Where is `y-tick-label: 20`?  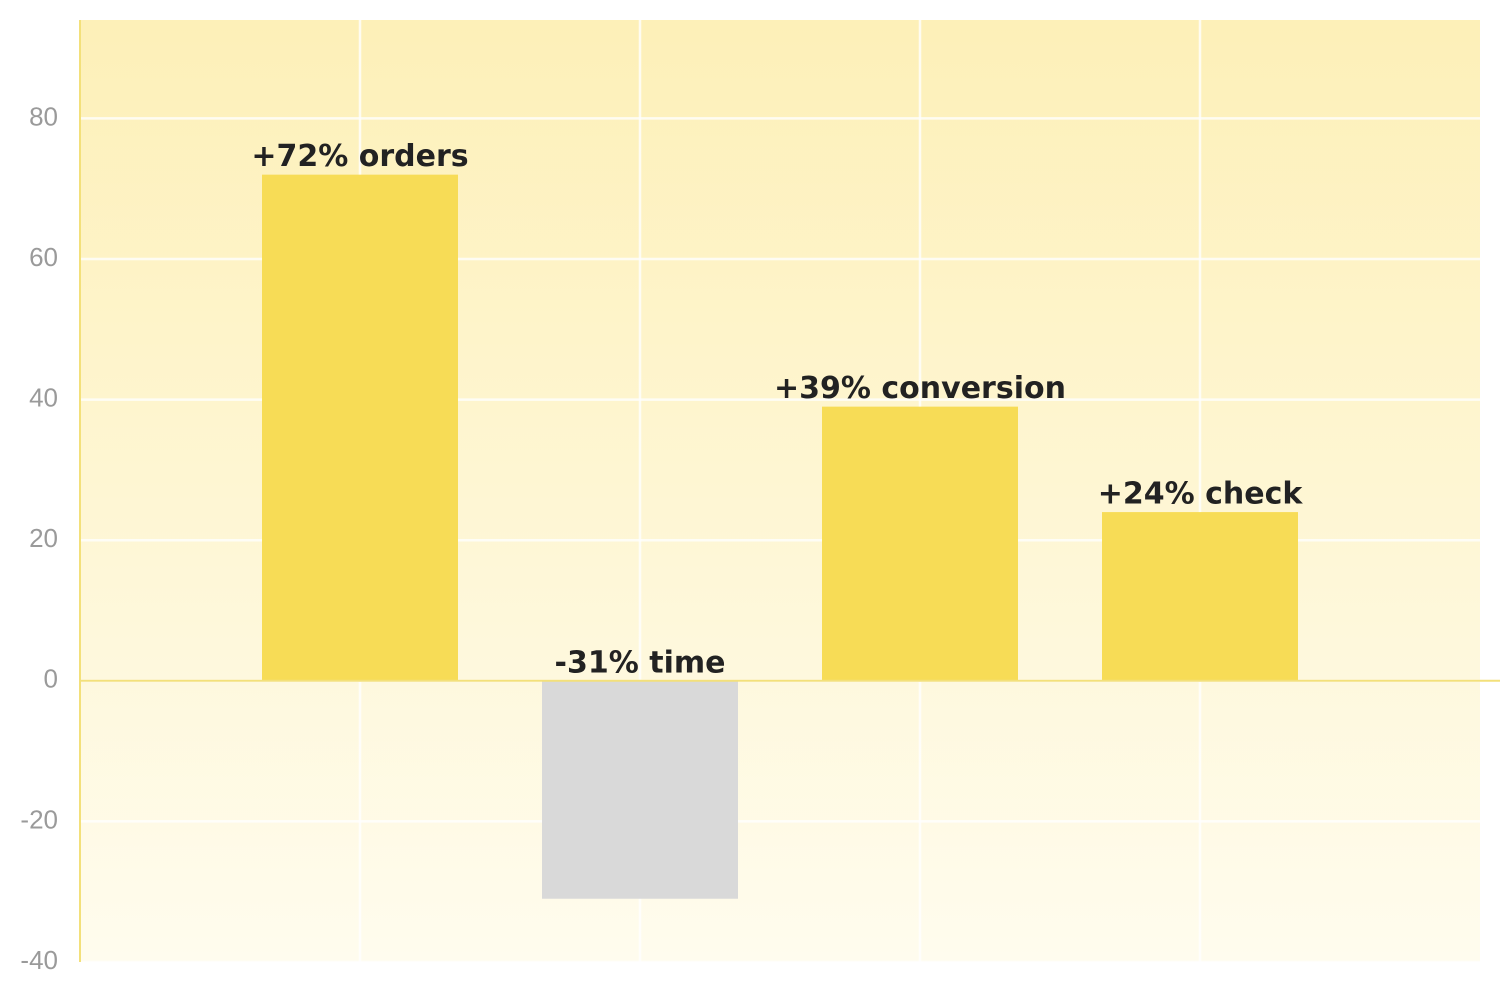 y-tick-label: 20 is located at coordinates (43, 538).